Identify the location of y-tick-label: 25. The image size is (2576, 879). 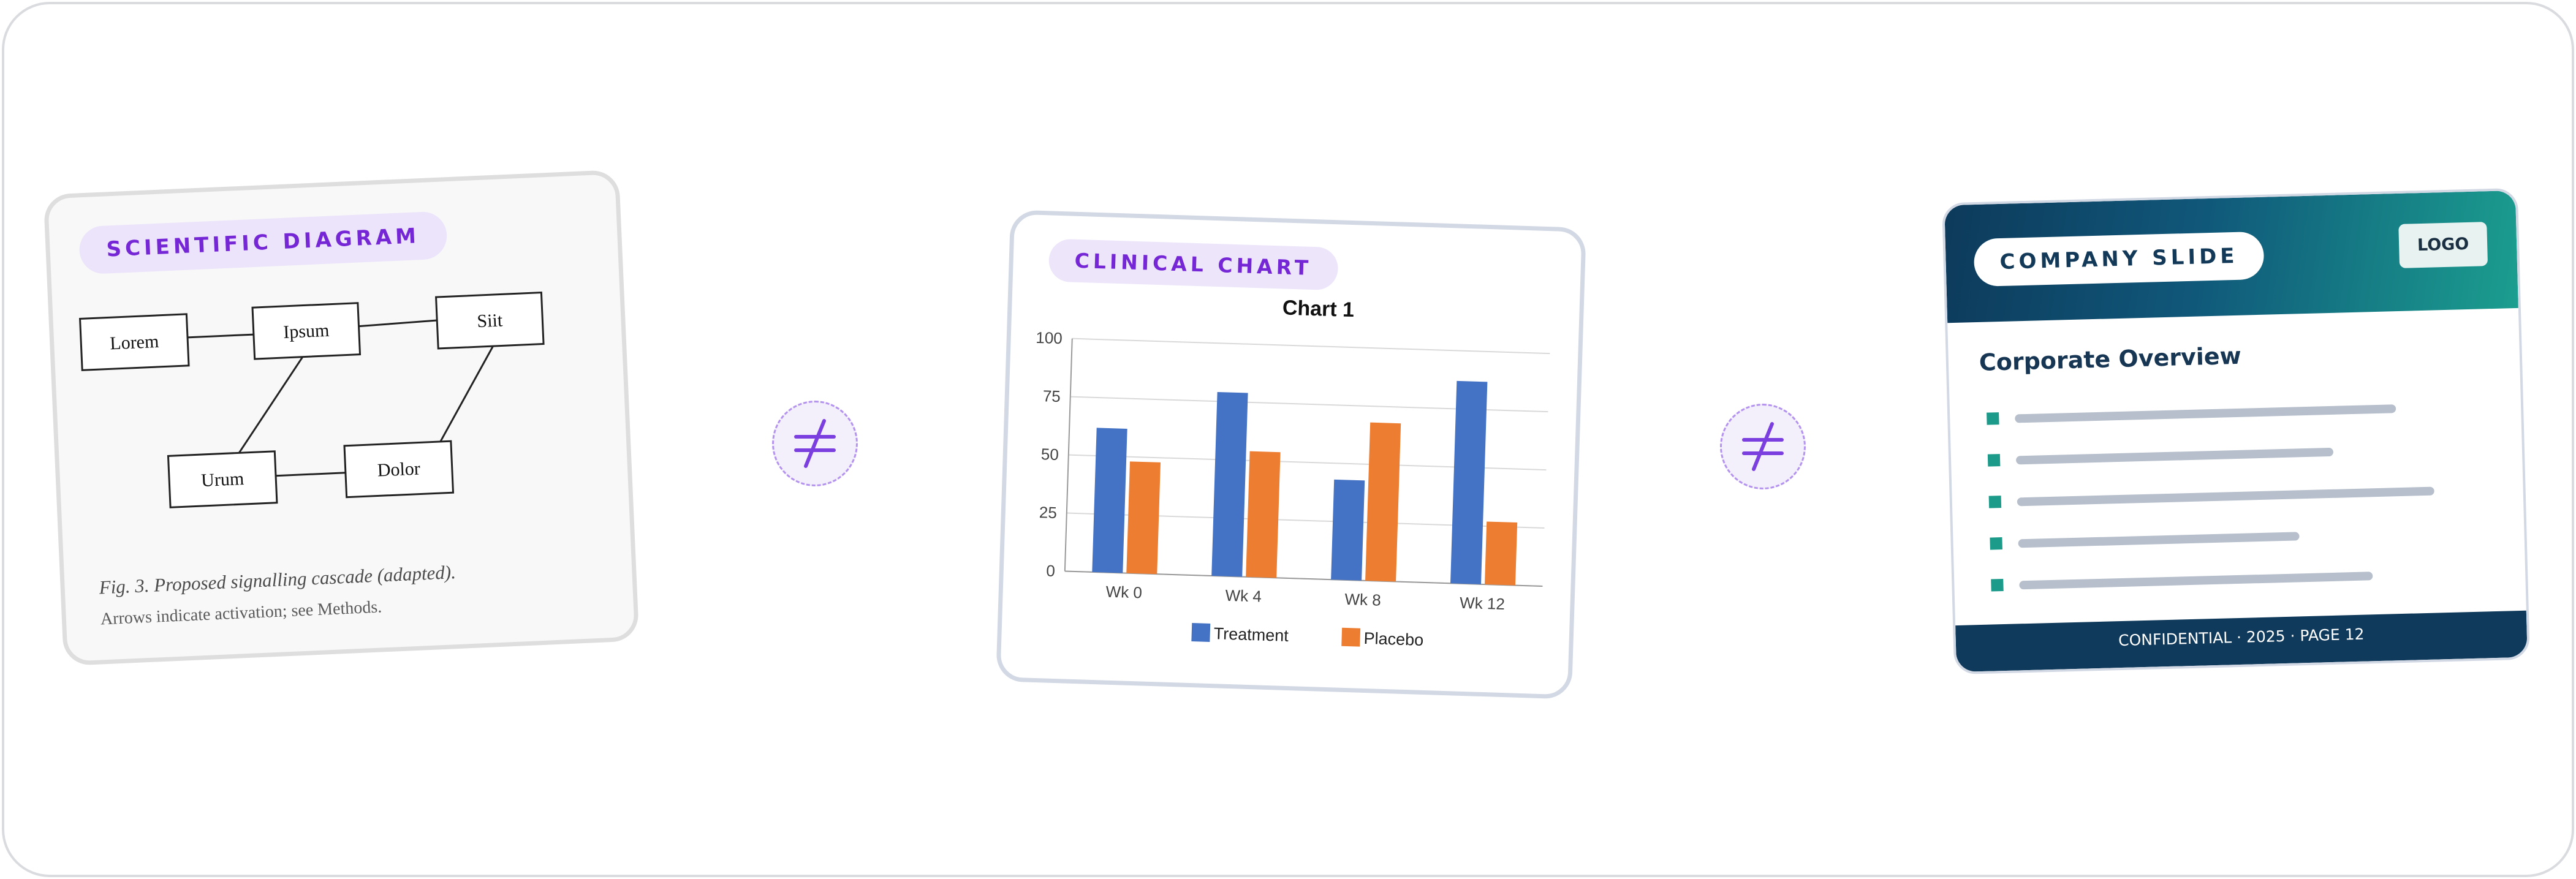
(1048, 512).